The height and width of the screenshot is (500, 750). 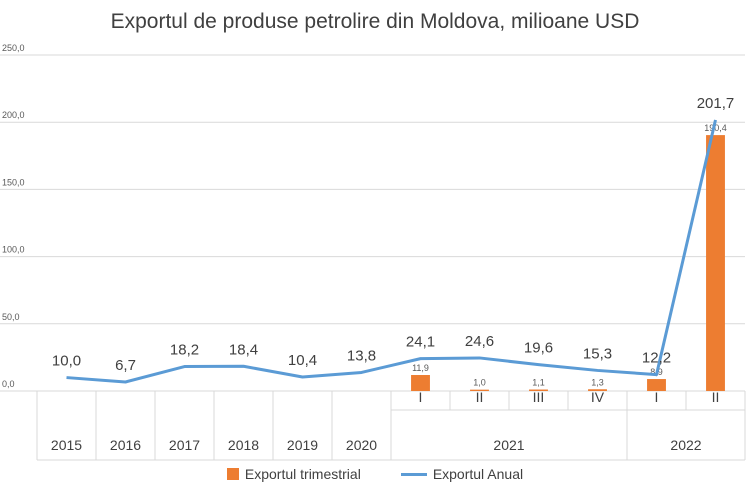 I want to click on x-tick-label: 2020, so click(x=361, y=445).